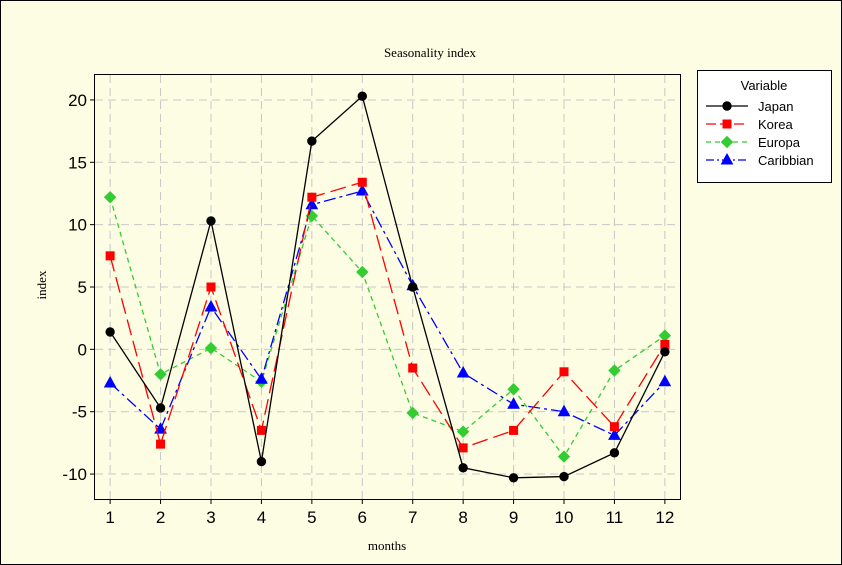  Describe the element at coordinates (261, 517) in the screenshot. I see `x-tick-label: 4` at that location.